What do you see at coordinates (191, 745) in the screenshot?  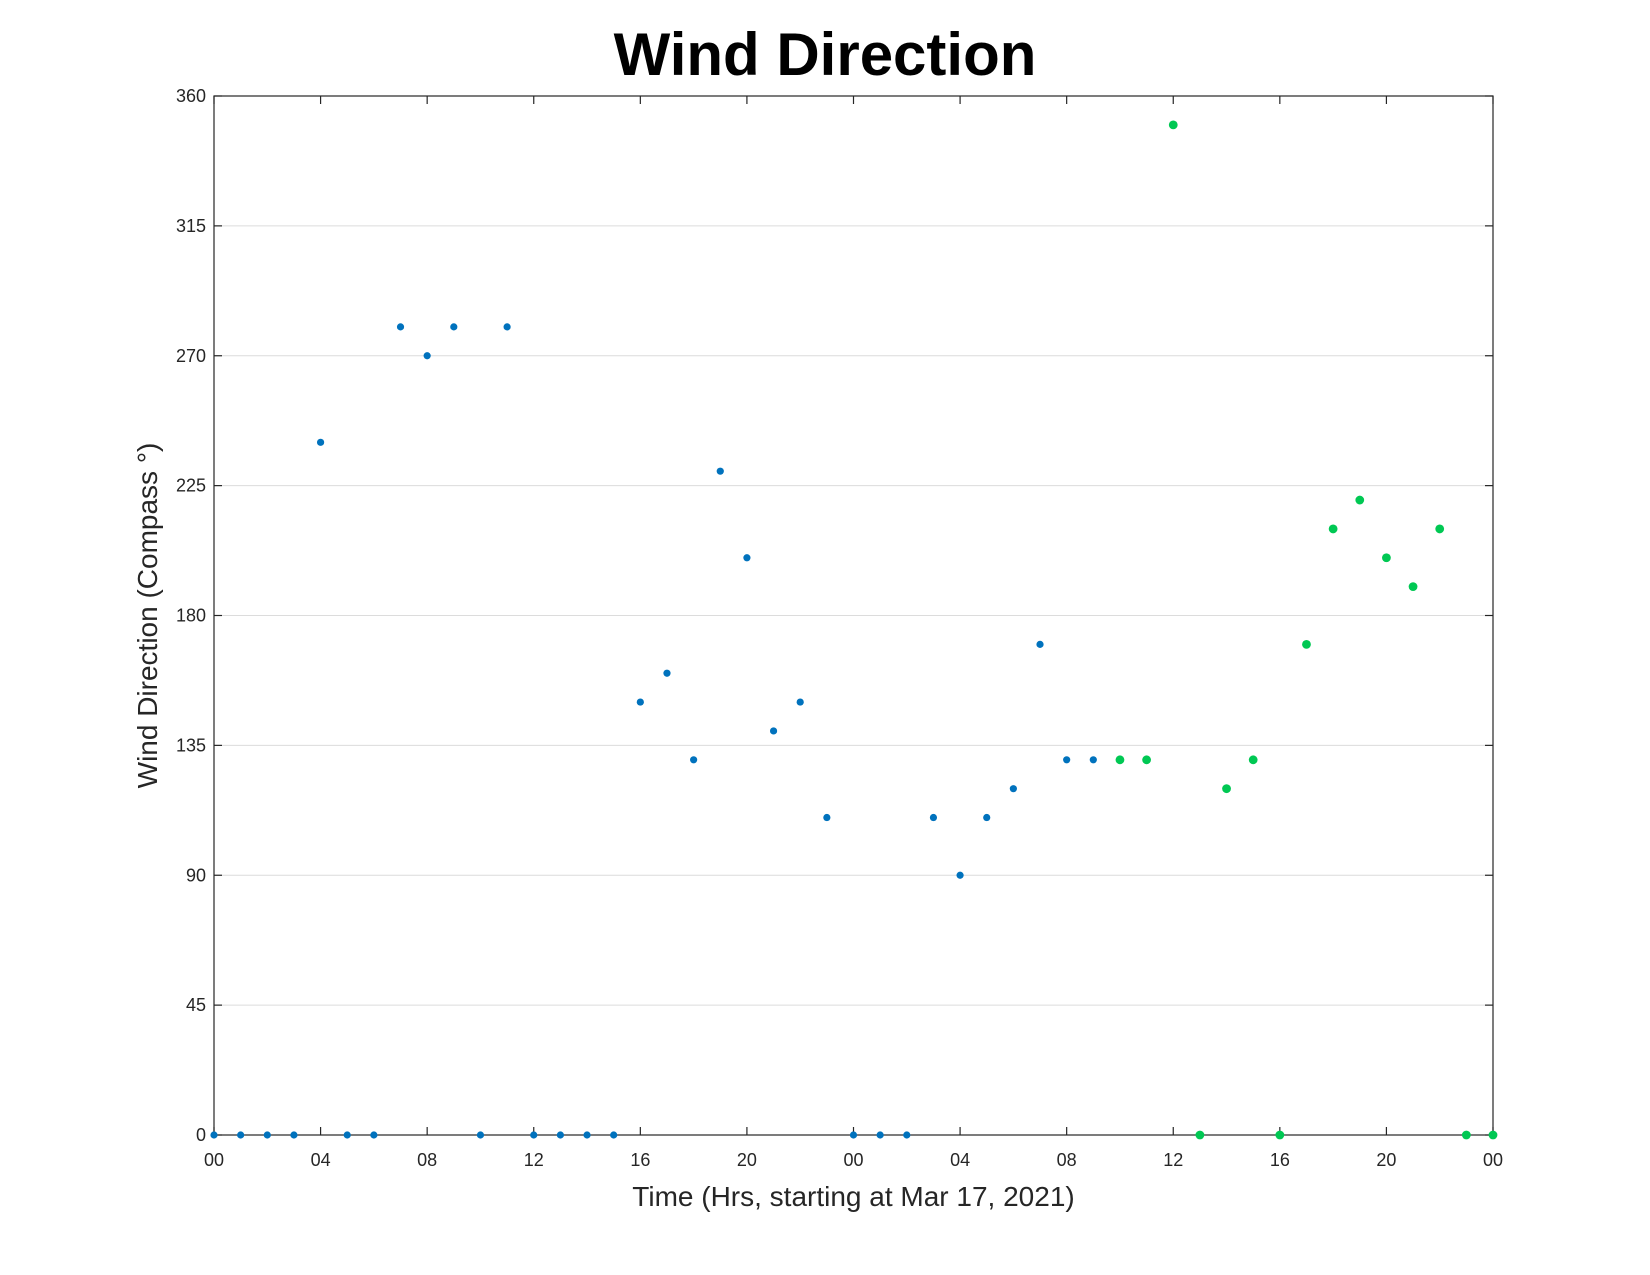 I see `y-tick-label: 135` at bounding box center [191, 745].